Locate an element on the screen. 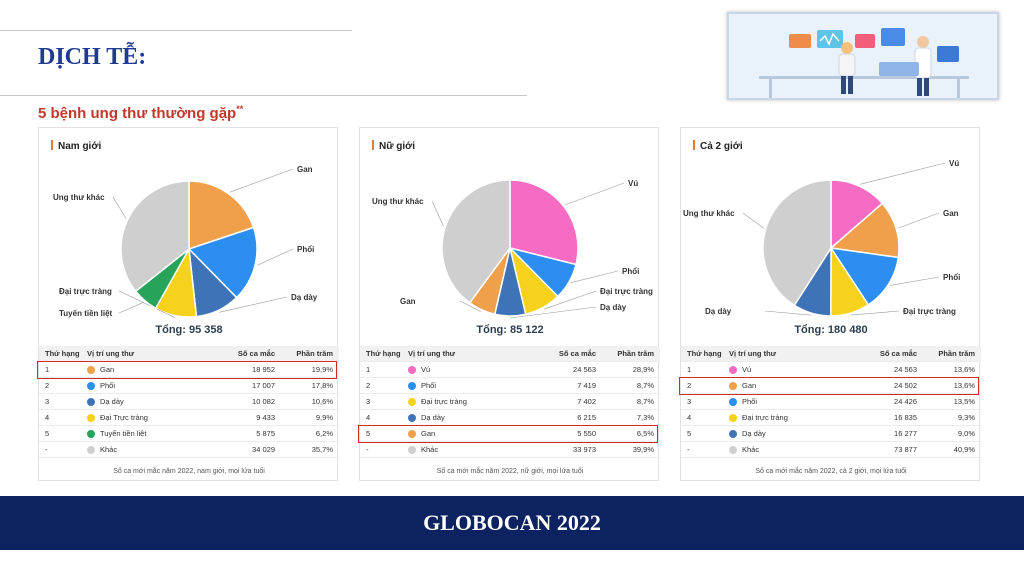 The image size is (1024, 576). table-row: 3 Đại trực tràng 7 402 8,7% is located at coordinates (510, 402).